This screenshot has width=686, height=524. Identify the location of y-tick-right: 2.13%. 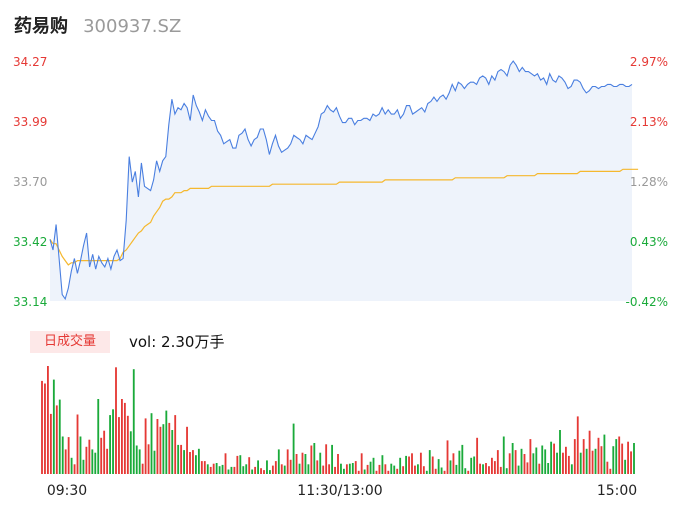
(649, 122).